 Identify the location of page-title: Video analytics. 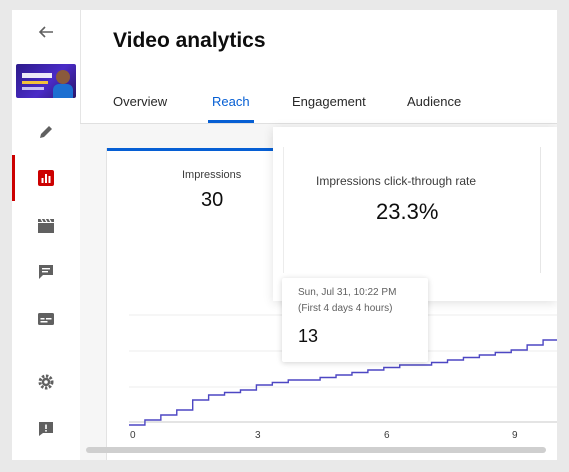
(189, 40).